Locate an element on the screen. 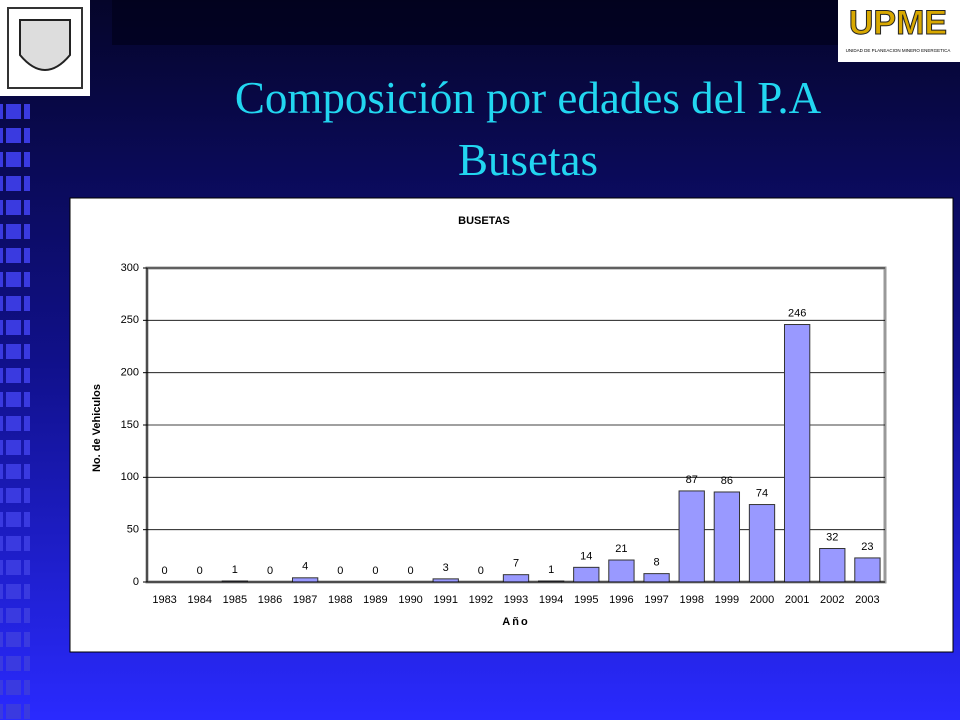  value-label: 86 is located at coordinates (727, 481).